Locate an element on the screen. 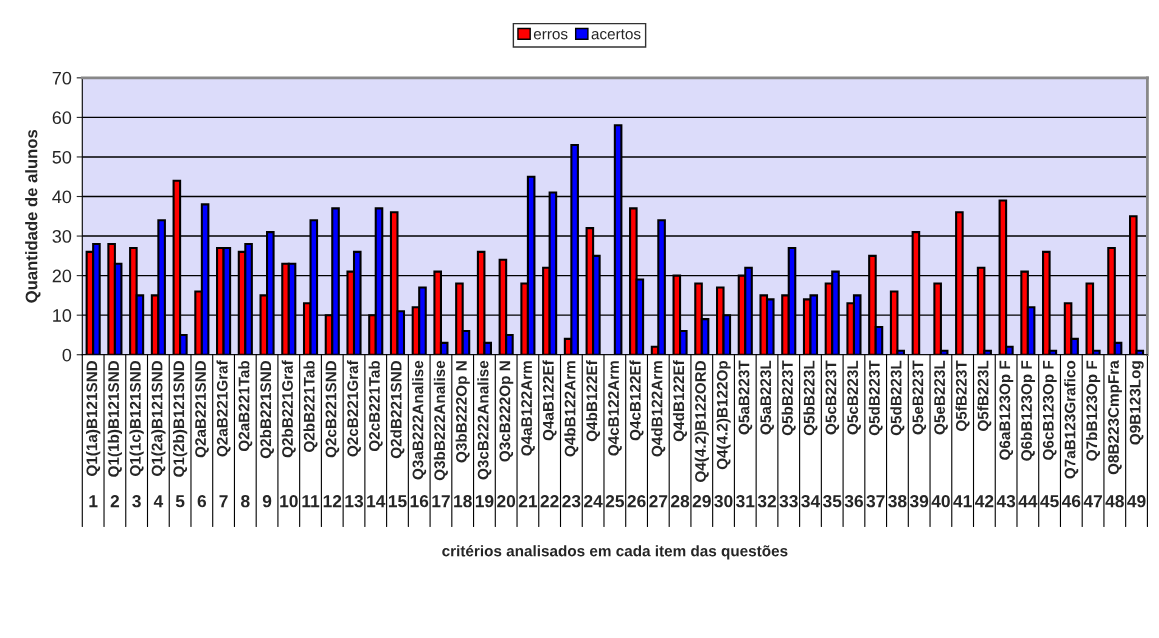  x-tick-label: Q1(1a)B121SND is located at coordinates (93, 418).